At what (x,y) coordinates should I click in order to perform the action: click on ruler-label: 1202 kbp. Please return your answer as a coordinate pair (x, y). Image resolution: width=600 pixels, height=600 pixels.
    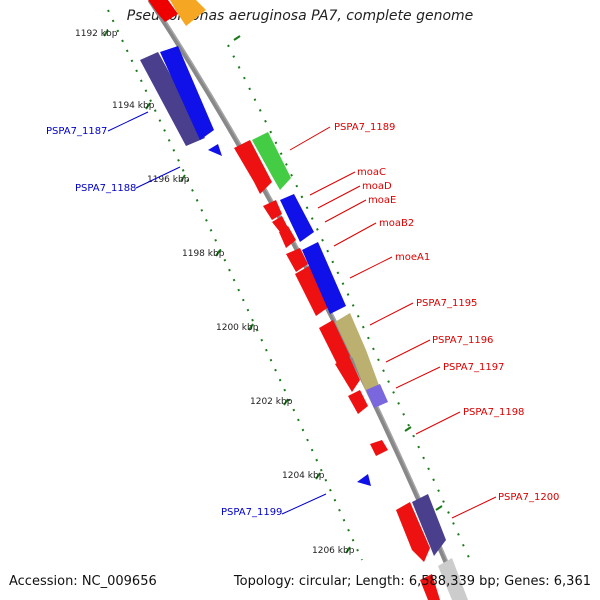
    Looking at the image, I should click on (271, 402).